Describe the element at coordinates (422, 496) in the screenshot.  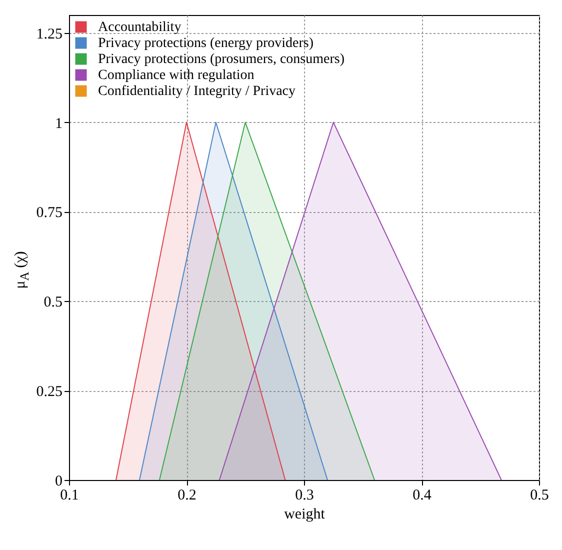
I see `x-tick-label: 0.4` at that location.